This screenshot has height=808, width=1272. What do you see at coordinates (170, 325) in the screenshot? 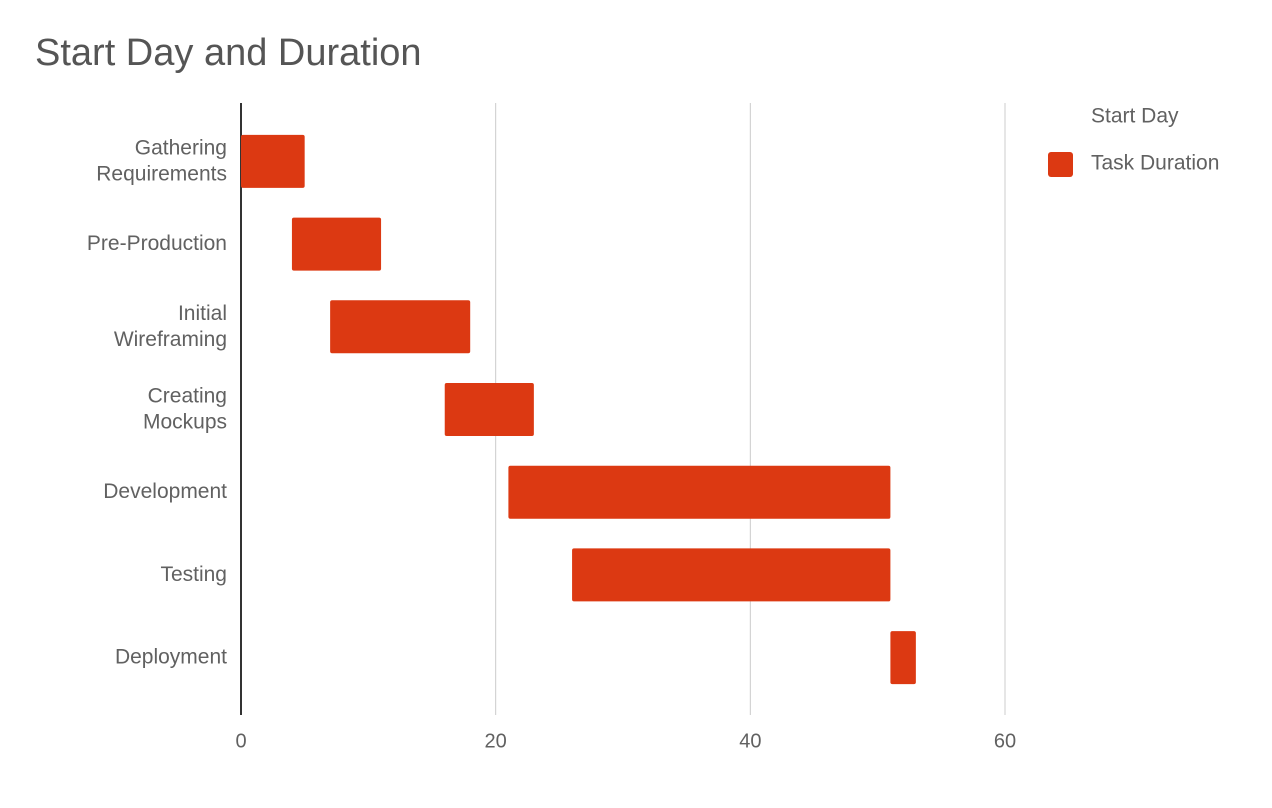
I see `y-tick-label: Initial Wireframing` at bounding box center [170, 325].